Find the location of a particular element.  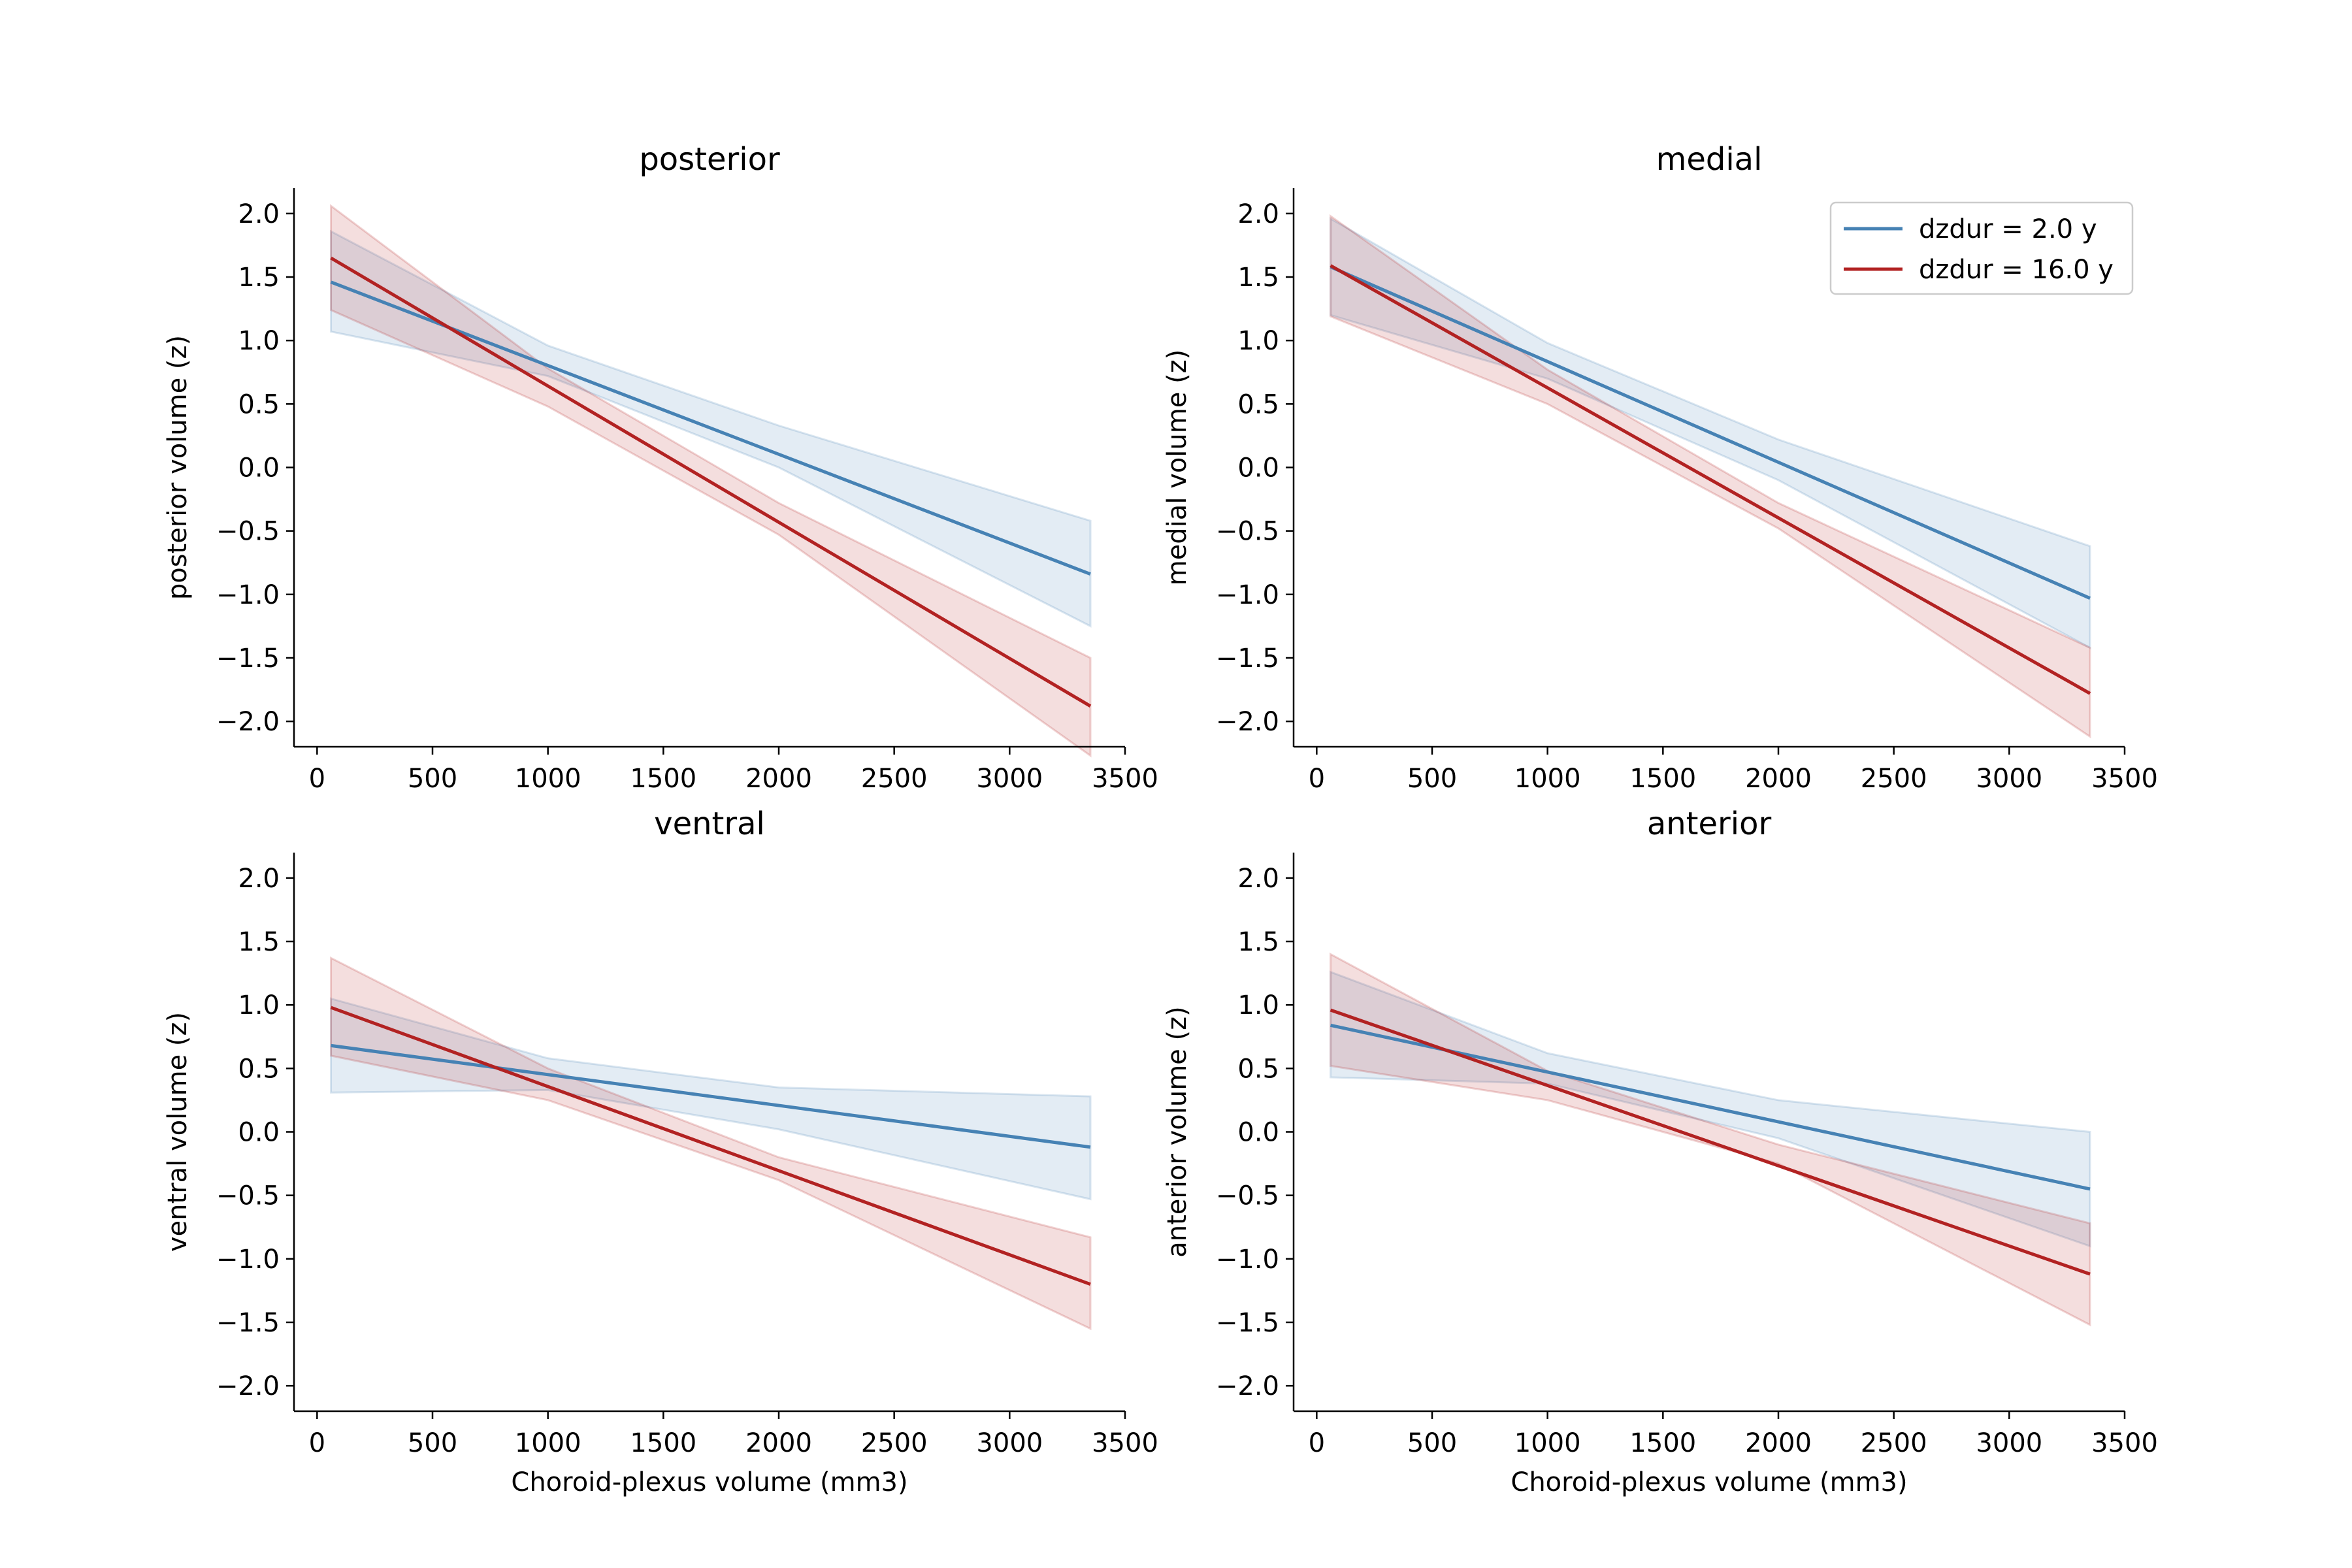

y-axis-label: medial volume (z) is located at coordinates (1177, 468).